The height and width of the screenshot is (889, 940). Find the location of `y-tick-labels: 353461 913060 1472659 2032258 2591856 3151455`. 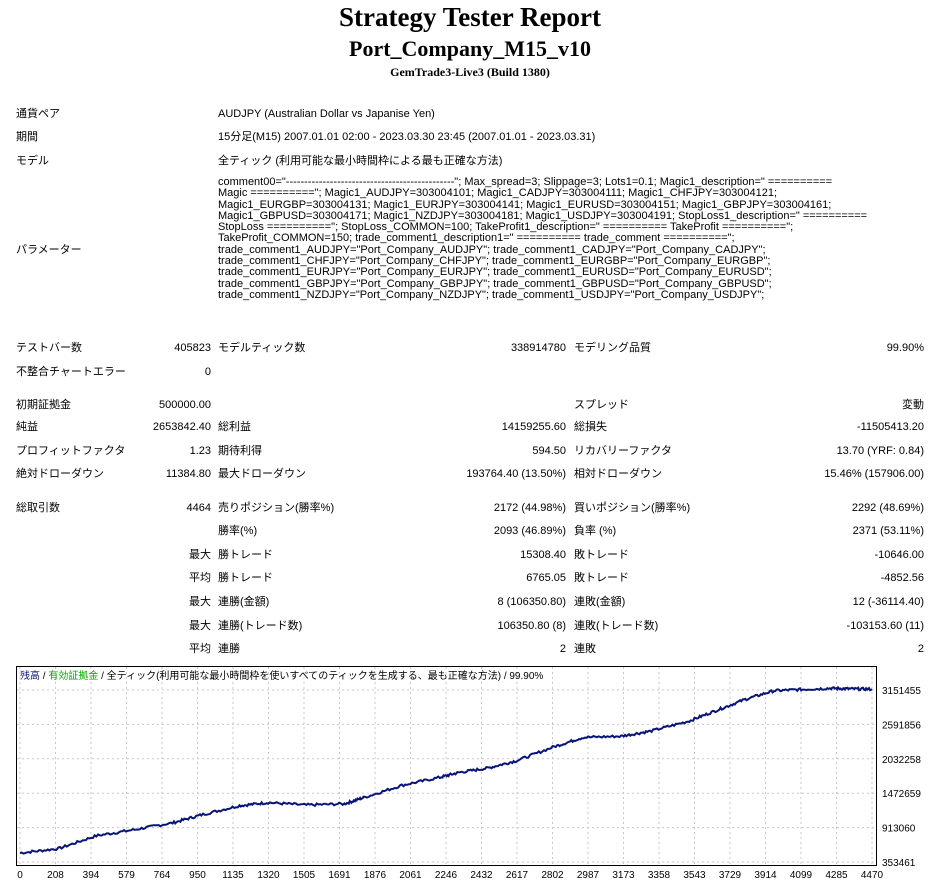

y-tick-labels: 353461 913060 1472659 2032258 2591856 3151455 is located at coordinates (901, 777).